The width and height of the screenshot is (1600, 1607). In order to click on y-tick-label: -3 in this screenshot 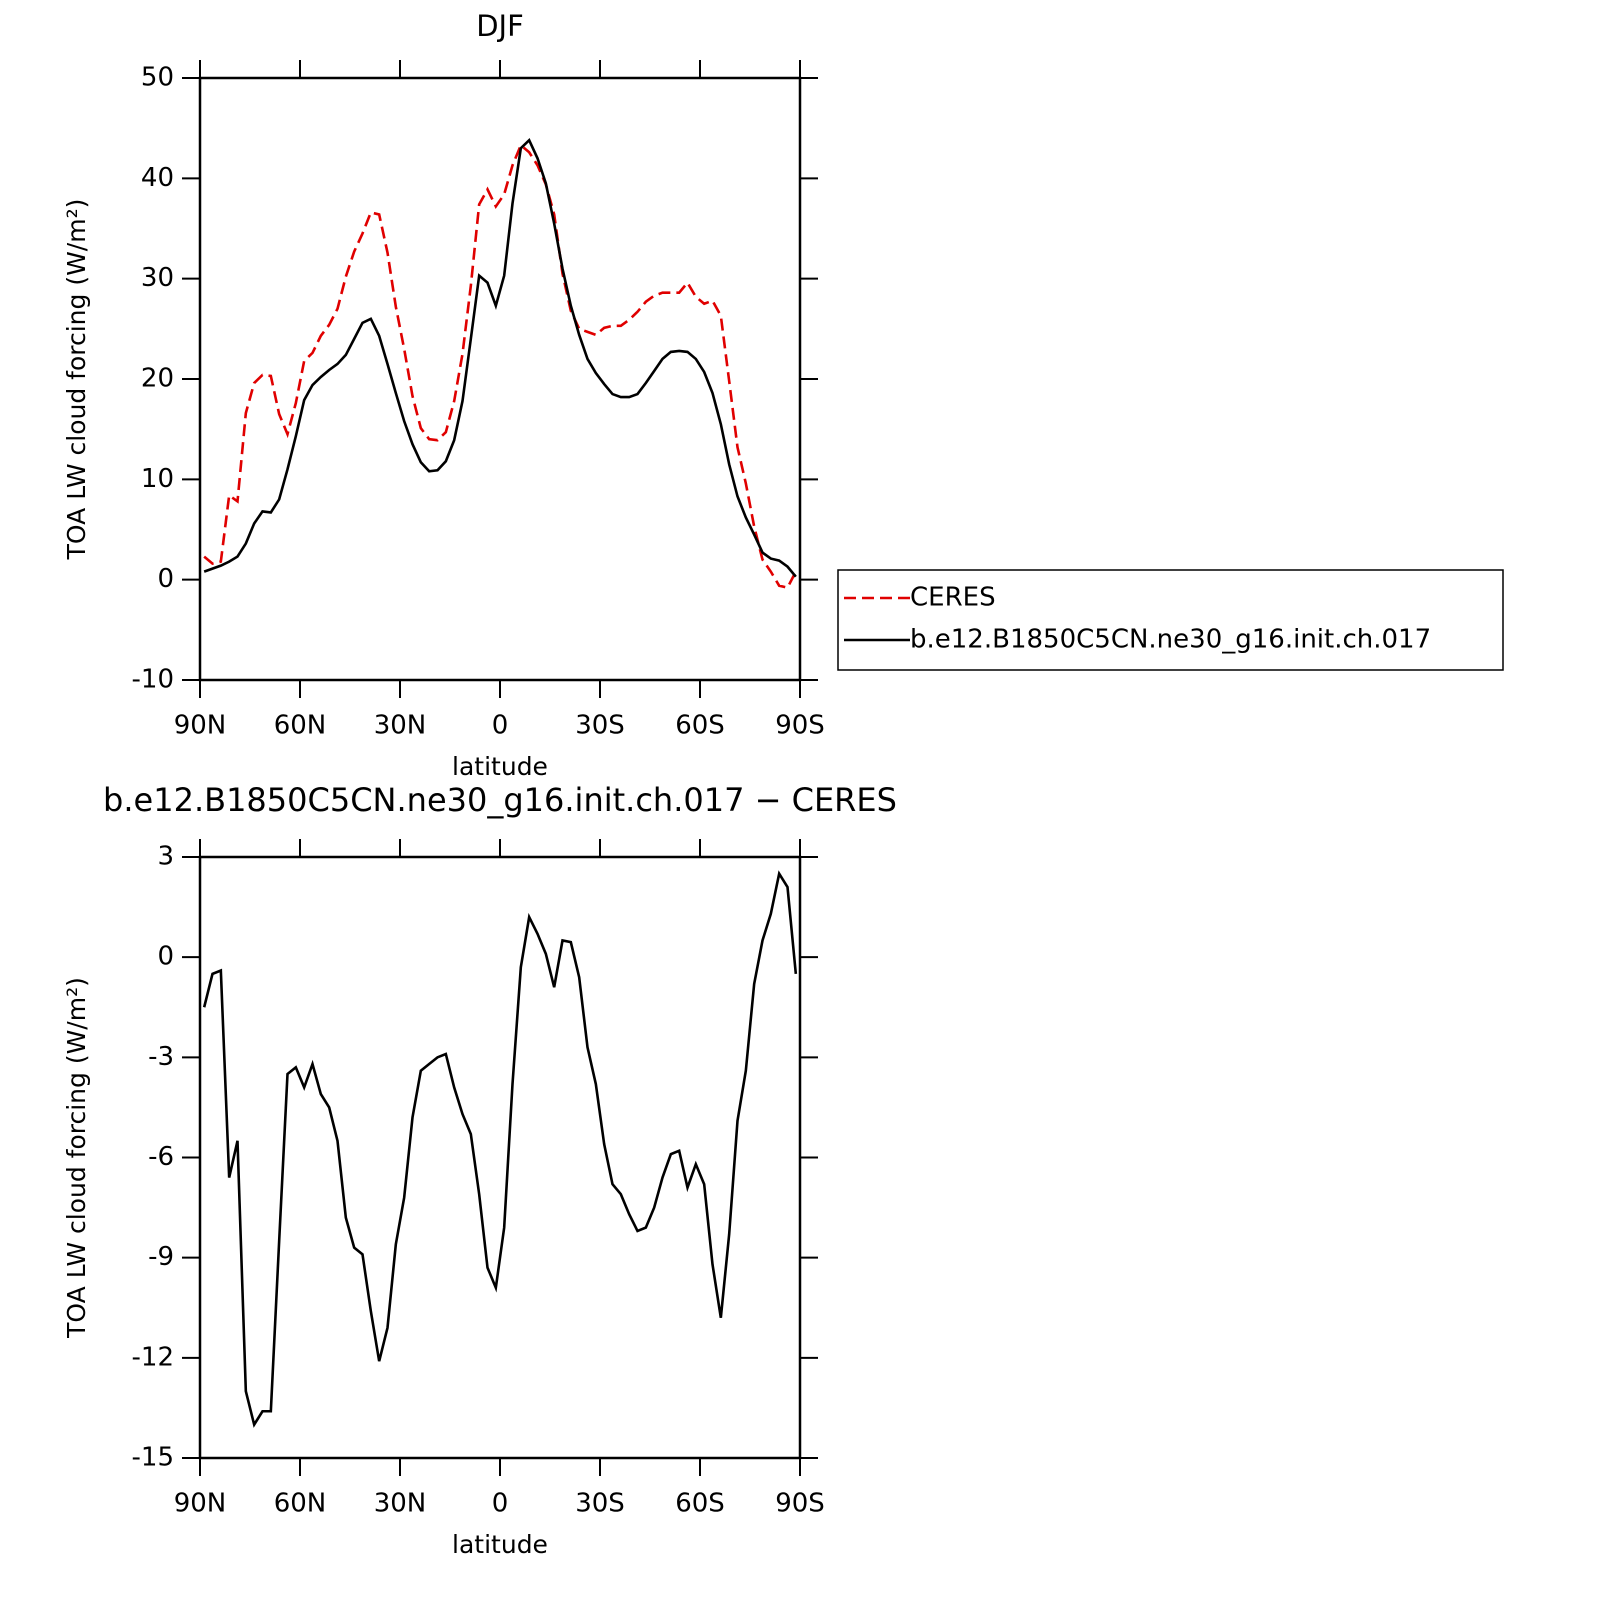, I will do `click(161, 1057)`.